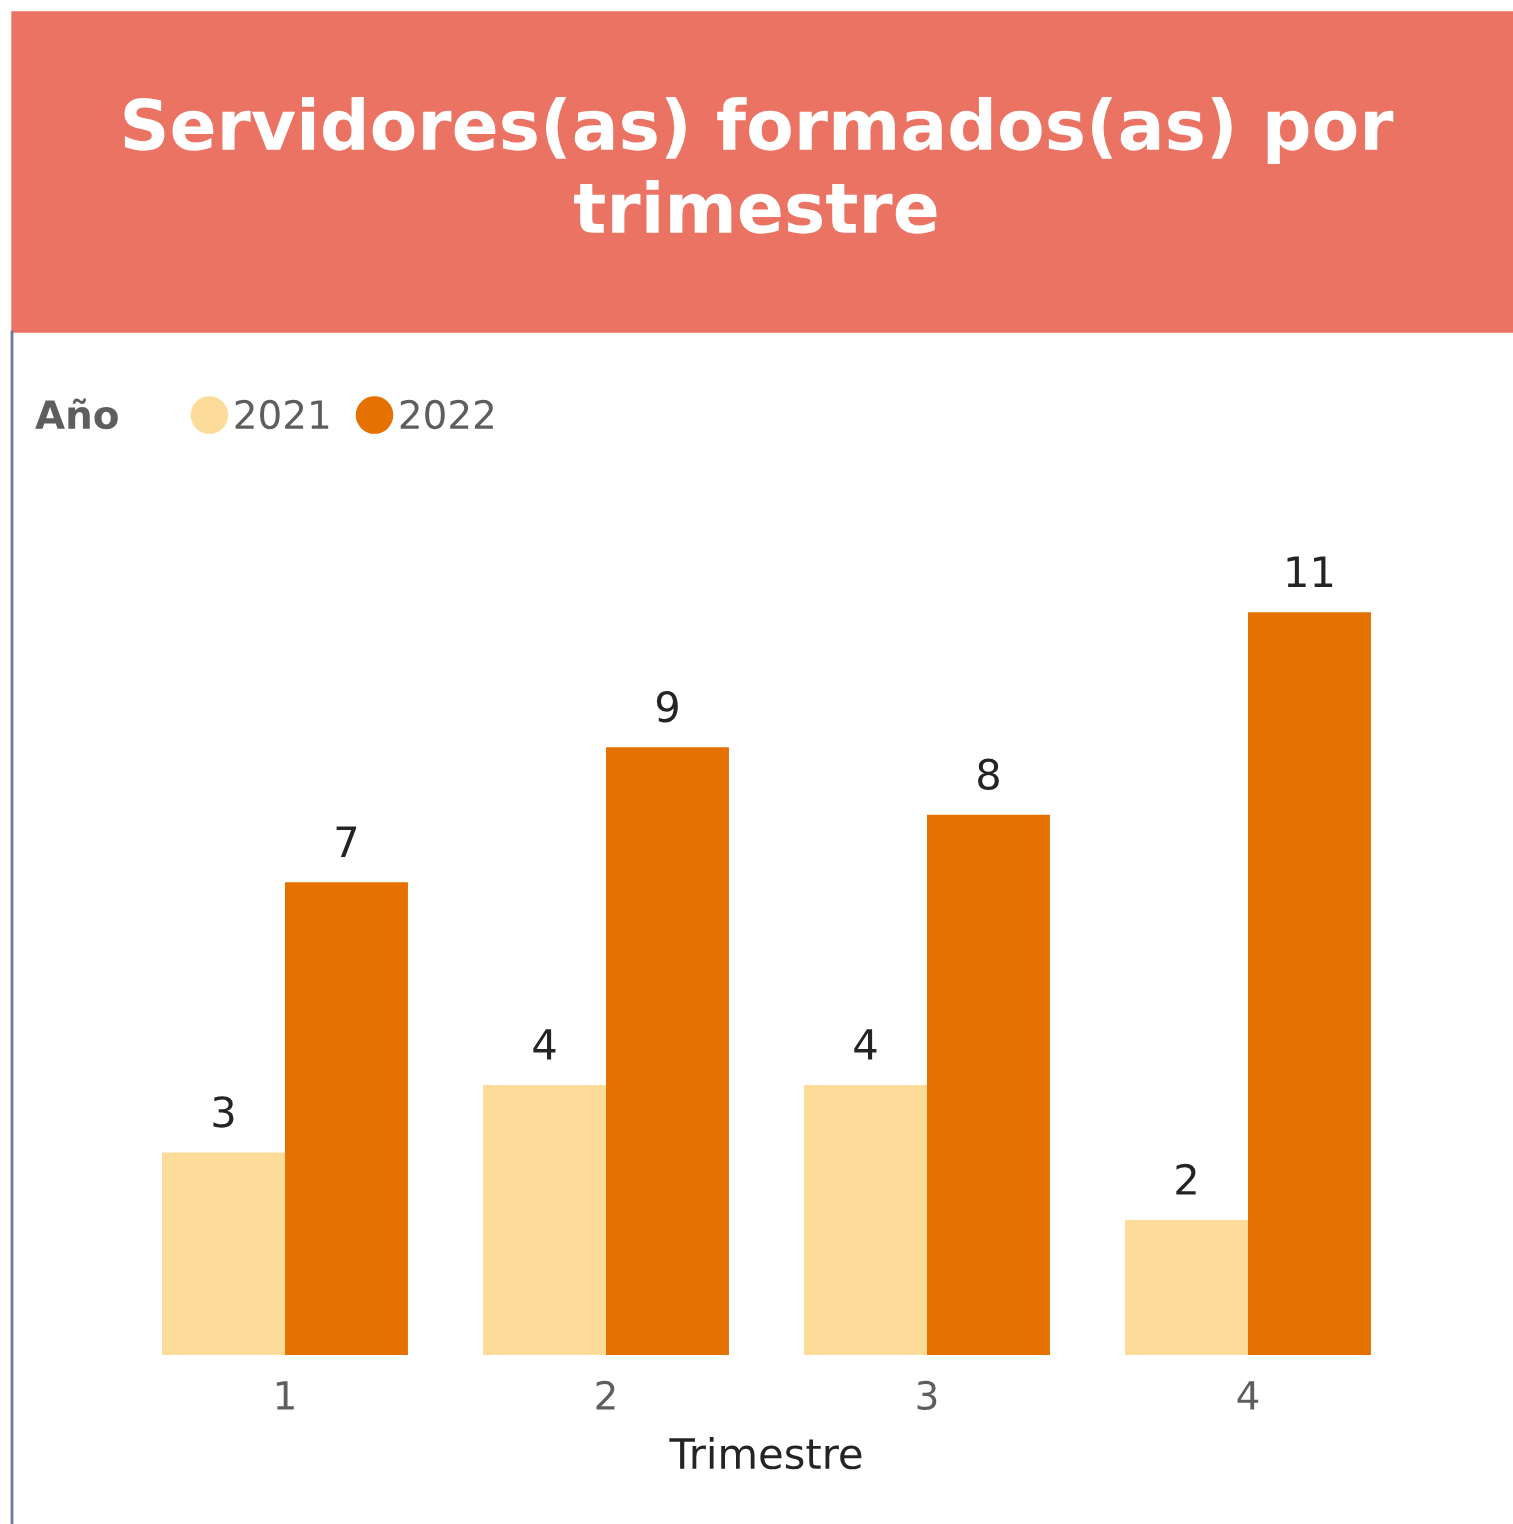  I want to click on data-label: 7, so click(346, 841).